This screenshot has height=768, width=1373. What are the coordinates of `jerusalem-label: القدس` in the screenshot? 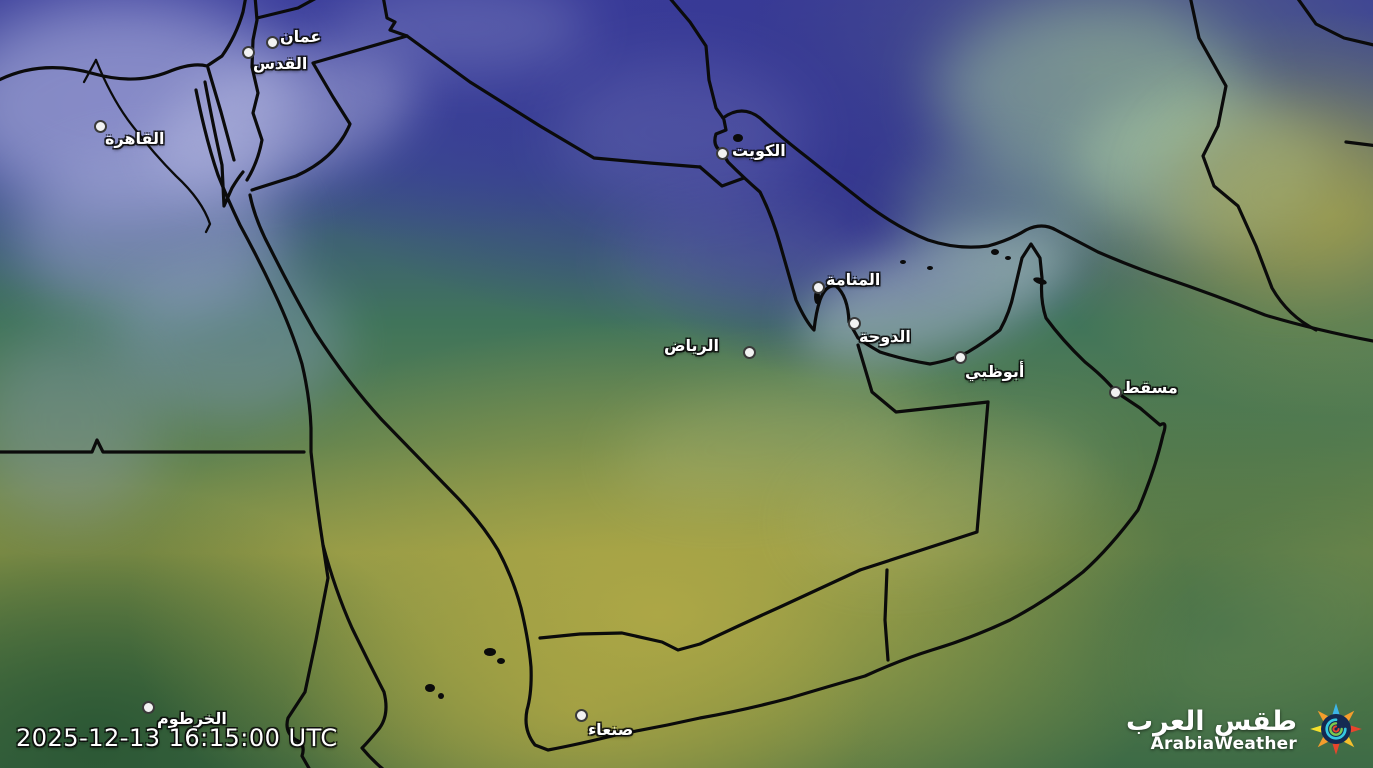 It's located at (280, 63).